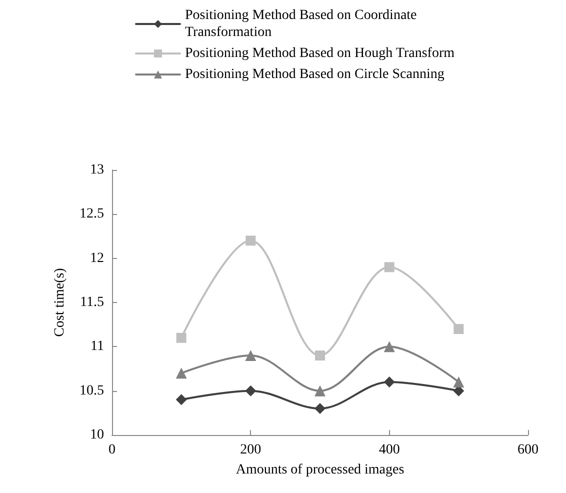 The height and width of the screenshot is (493, 566). Describe the element at coordinates (302, 24) in the screenshot. I see `legend-label: Positioning Method Based on Coordinate Transformation` at that location.